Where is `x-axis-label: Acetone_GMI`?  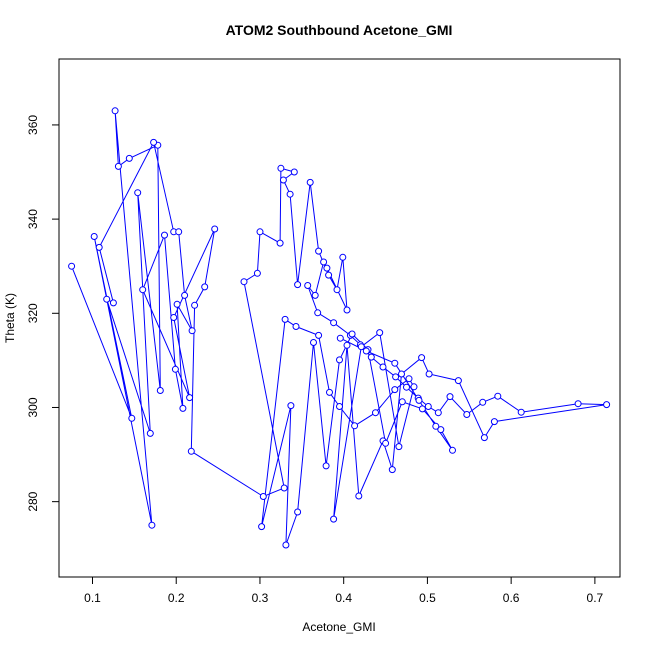 x-axis-label: Acetone_GMI is located at coordinates (338, 627).